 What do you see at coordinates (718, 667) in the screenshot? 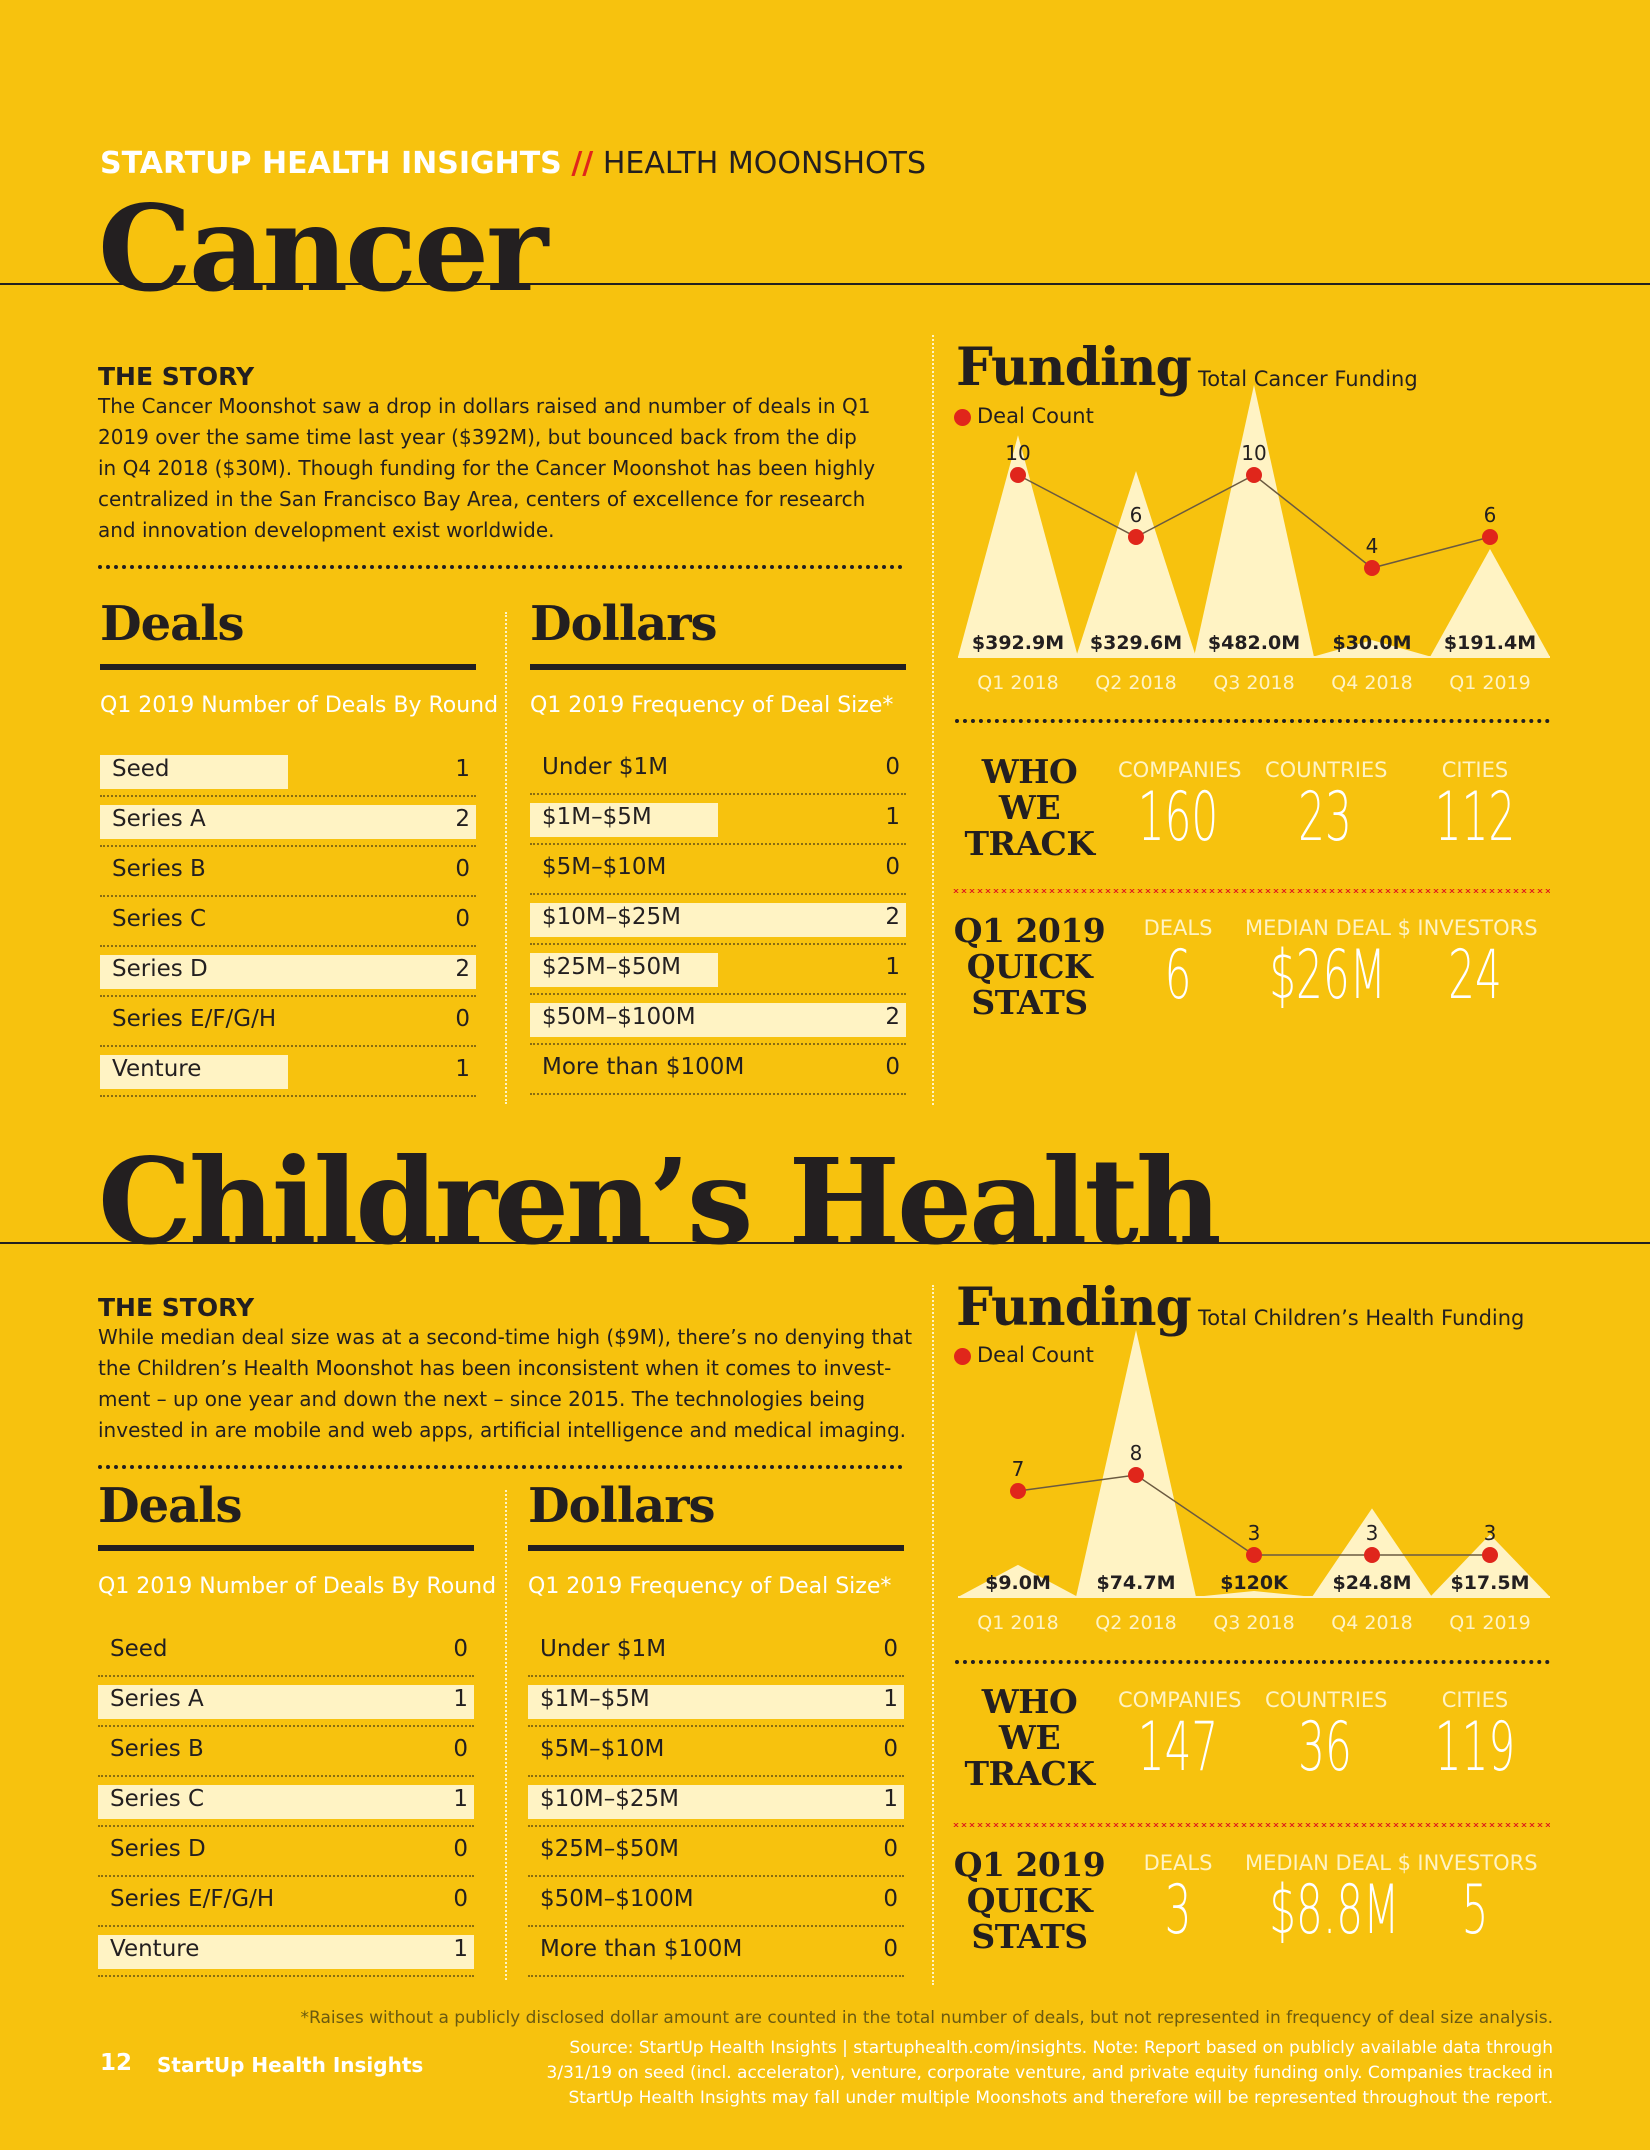
I see `dollars-rule` at bounding box center [718, 667].